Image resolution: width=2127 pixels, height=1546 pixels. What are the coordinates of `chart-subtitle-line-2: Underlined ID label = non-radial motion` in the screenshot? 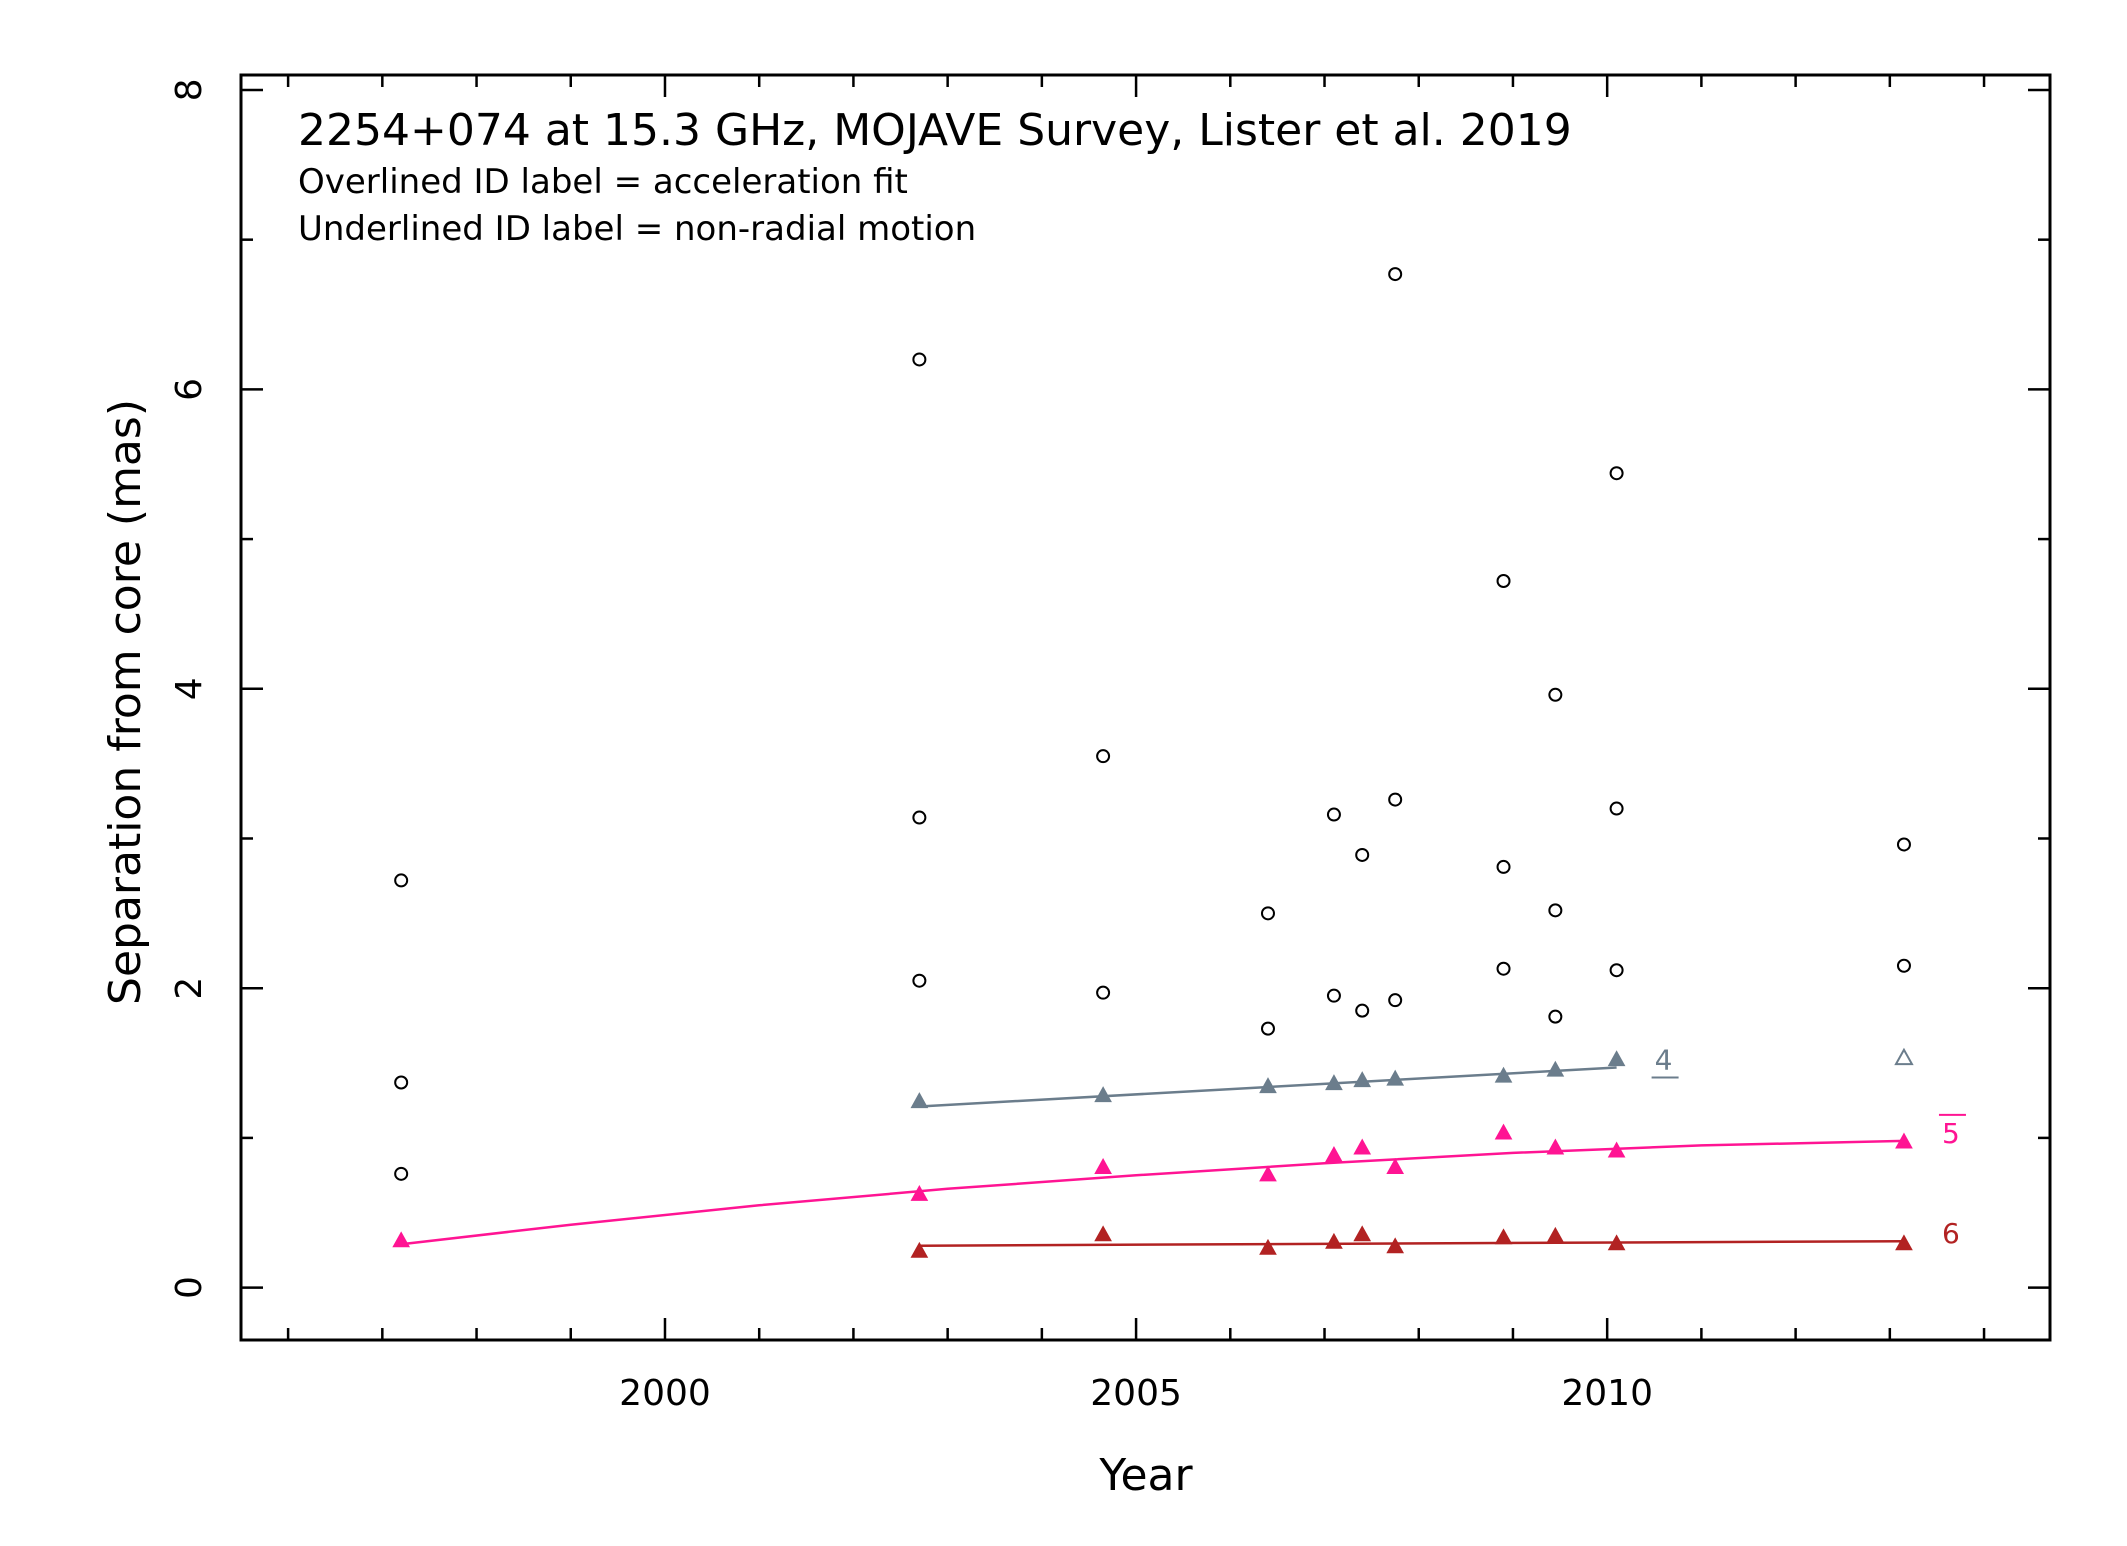 It's located at (637, 229).